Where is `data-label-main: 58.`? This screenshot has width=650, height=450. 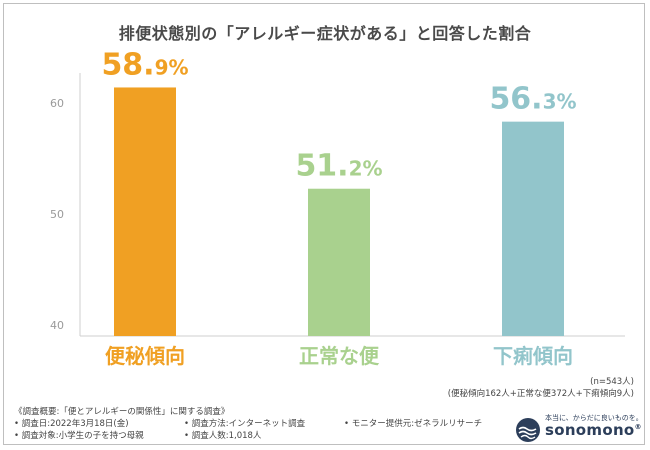 data-label-main: 58. is located at coordinates (127, 64).